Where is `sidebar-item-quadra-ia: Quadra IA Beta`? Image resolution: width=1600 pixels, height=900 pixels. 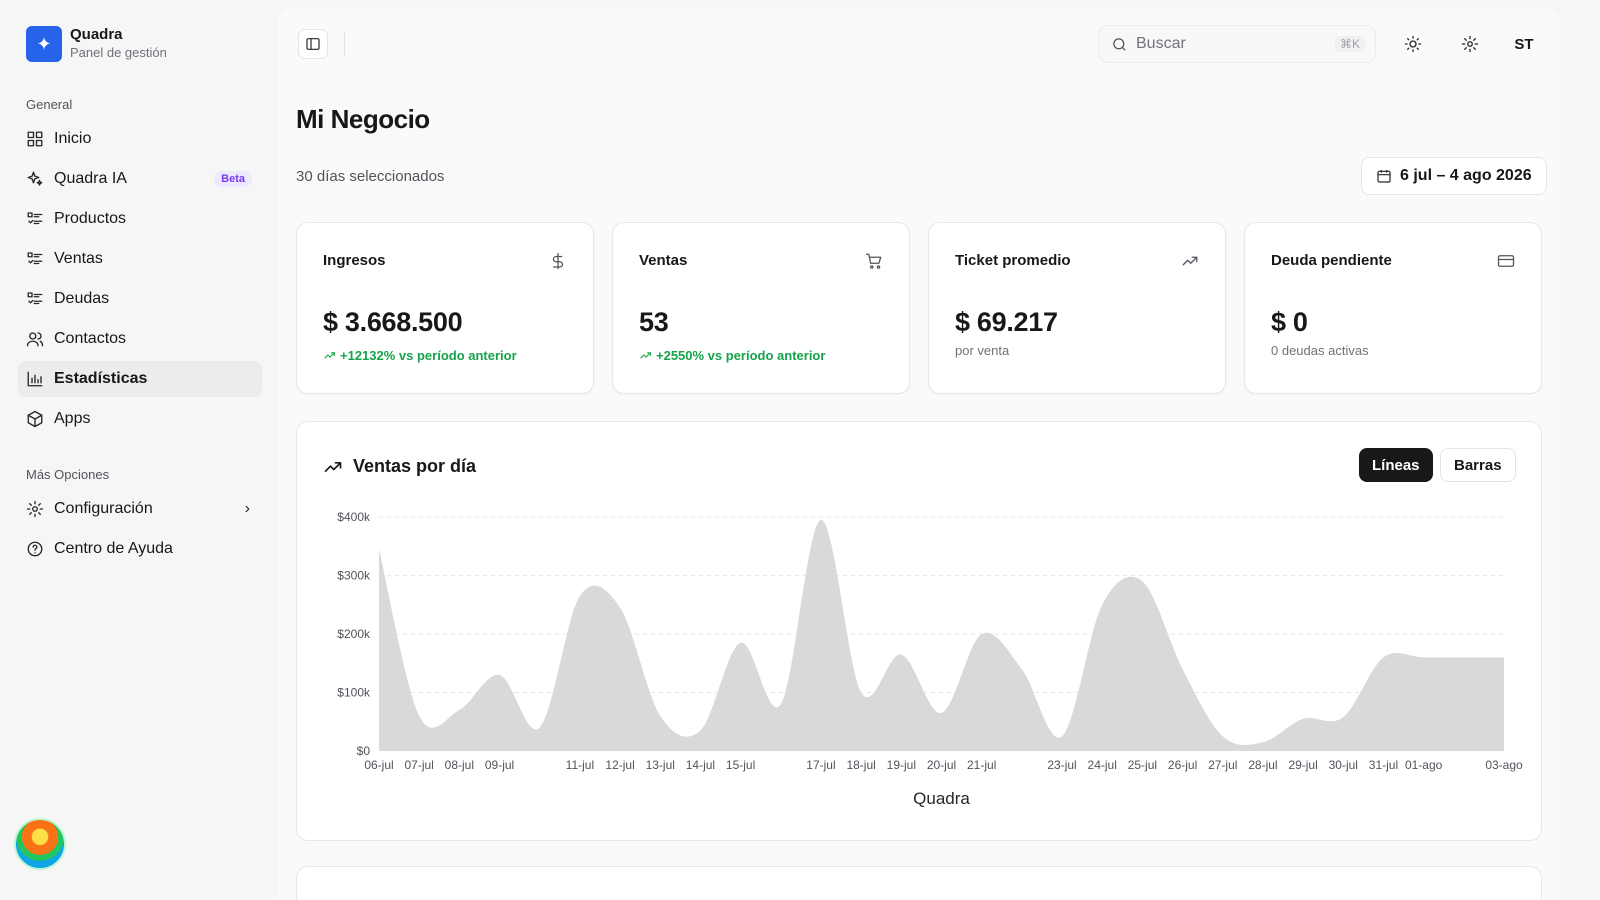
sidebar-item-quadra-ia: Quadra IA Beta is located at coordinates (140, 179).